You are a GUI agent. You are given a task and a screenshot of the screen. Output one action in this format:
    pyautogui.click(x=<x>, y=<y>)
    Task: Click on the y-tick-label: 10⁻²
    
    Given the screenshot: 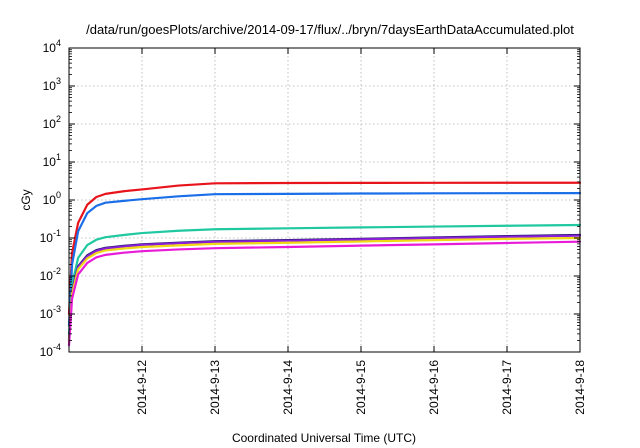 What is the action you would take?
    pyautogui.click(x=50, y=274)
    